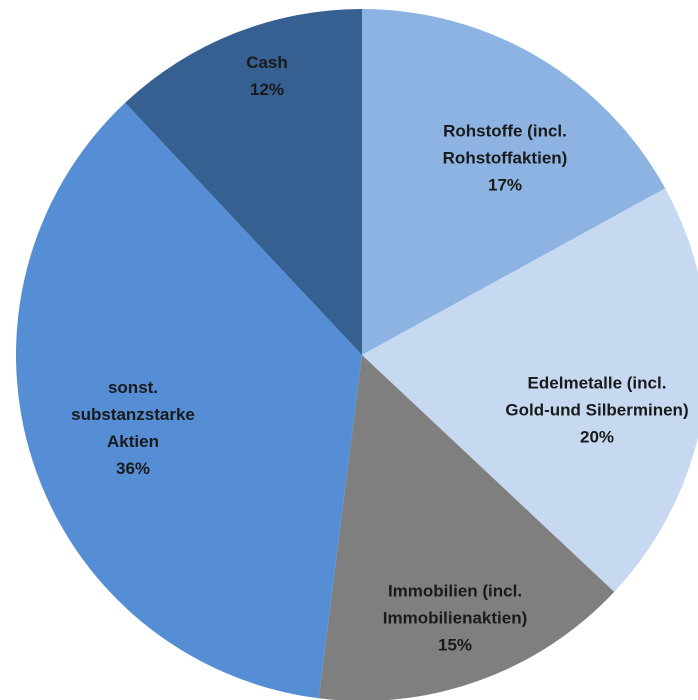 The height and width of the screenshot is (700, 698). Describe the element at coordinates (505, 144) in the screenshot. I see `category-label: Rohstoffe (incl. Rohstoffaktien)` at that location.